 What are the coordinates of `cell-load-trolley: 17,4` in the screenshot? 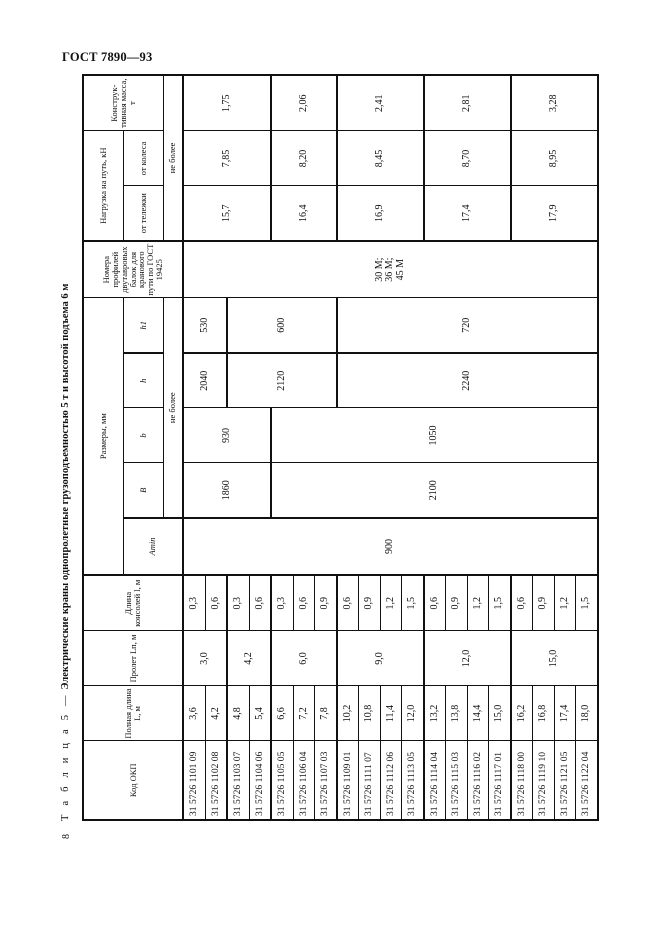 It's located at (467, 213).